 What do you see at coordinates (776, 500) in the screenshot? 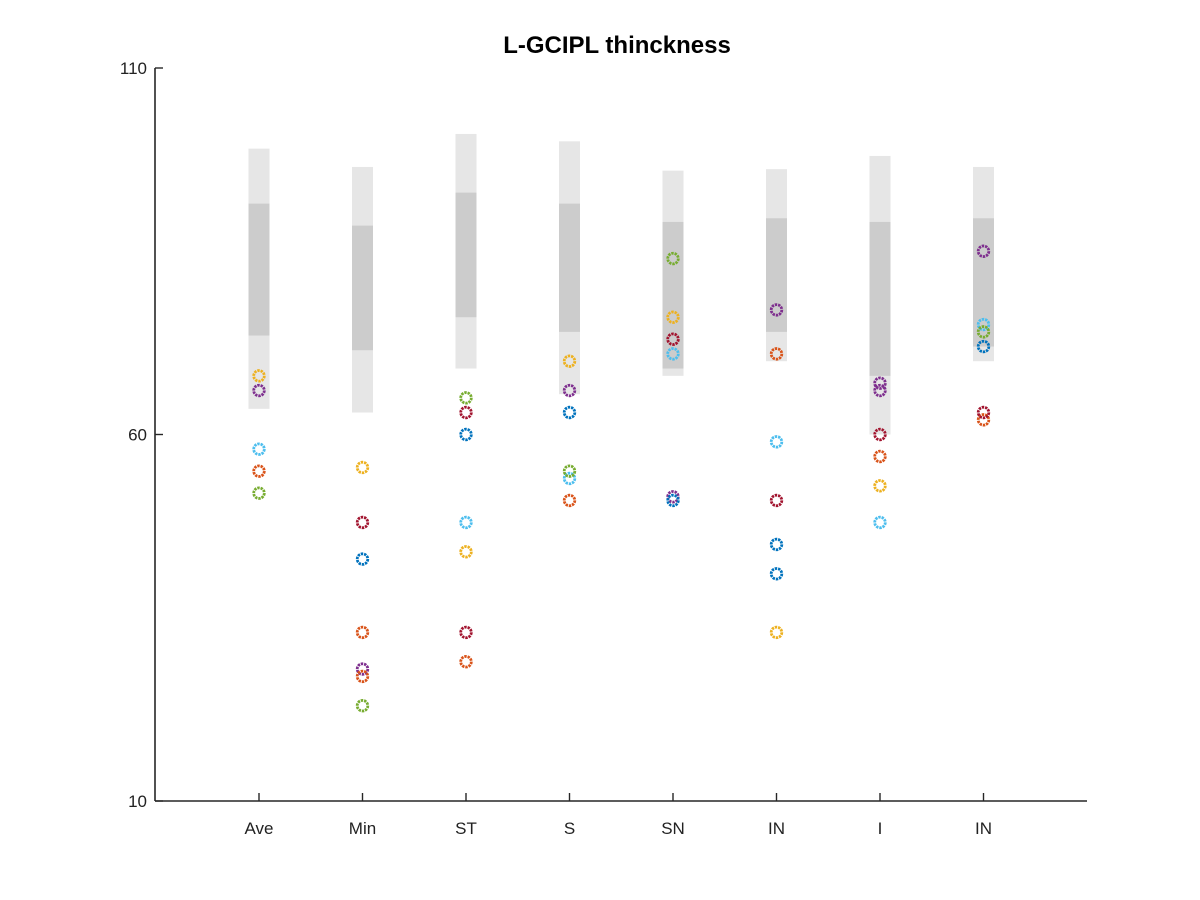
I see `point-s5-c5` at bounding box center [776, 500].